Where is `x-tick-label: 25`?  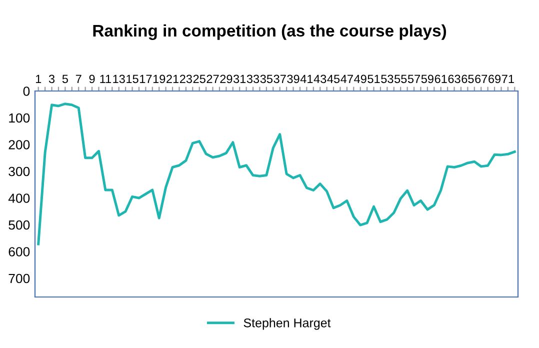 x-tick-label: 25 is located at coordinates (199, 79).